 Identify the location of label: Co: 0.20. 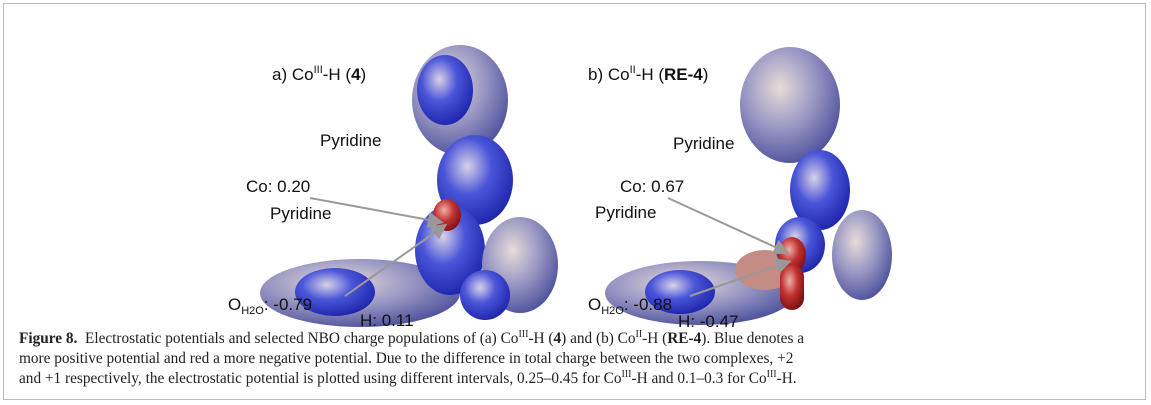
(278, 186).